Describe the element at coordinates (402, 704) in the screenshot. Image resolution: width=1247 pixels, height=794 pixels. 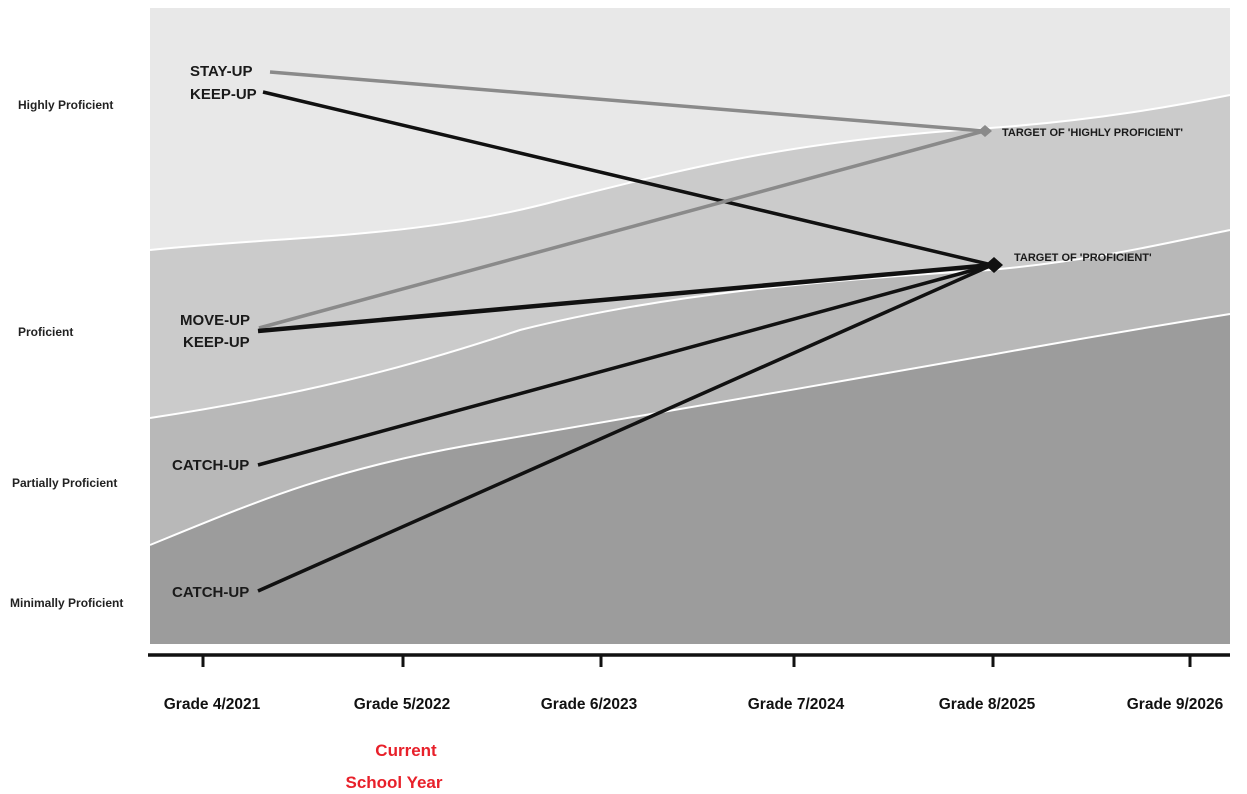
I see `timeline-label-grade-5: Grade 5/2022` at that location.